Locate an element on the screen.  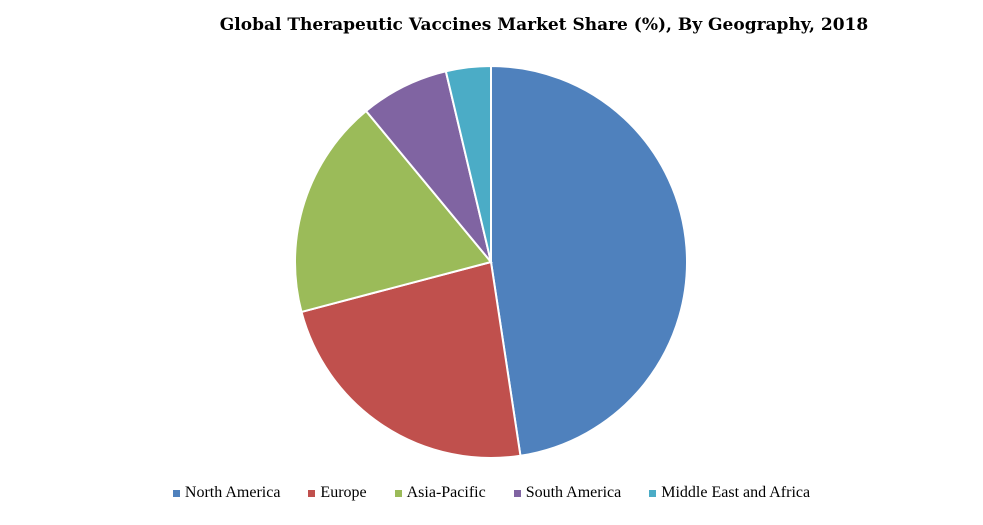
legend-item: Europe is located at coordinates (337, 493).